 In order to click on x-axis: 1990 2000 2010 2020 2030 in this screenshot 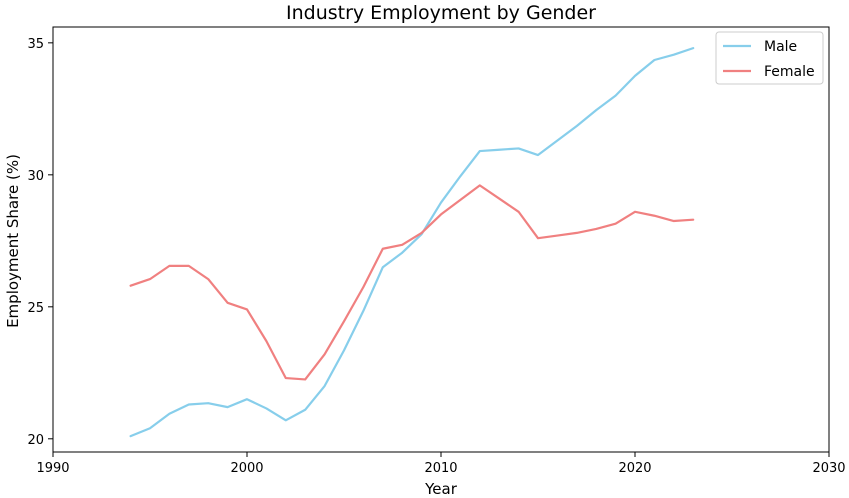, I will do `click(441, 464)`.